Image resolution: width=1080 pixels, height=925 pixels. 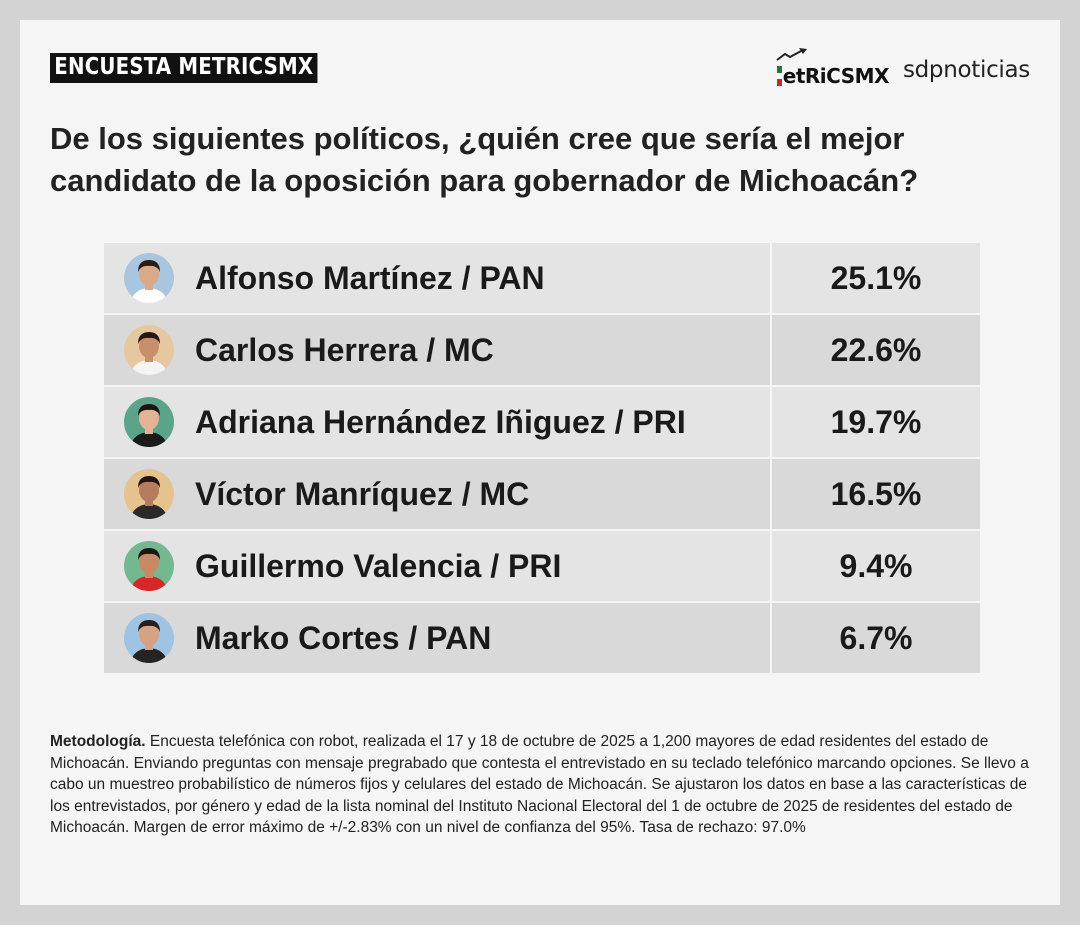 I want to click on candidate-cell: Adriana Hernández Iñiguez / PRI, so click(x=437, y=422).